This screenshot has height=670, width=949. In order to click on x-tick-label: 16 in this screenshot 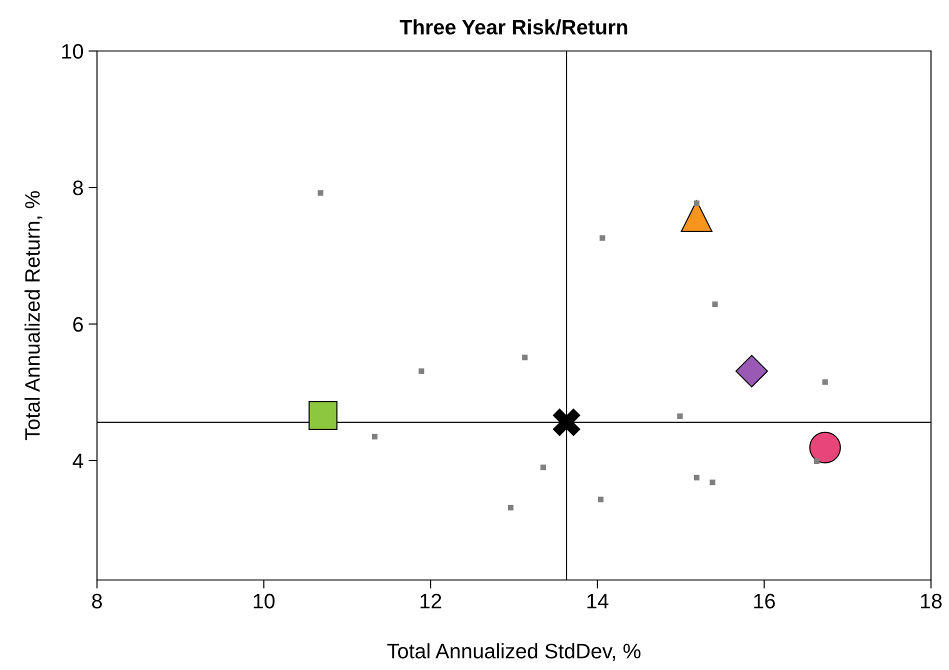, I will do `click(764, 601)`.